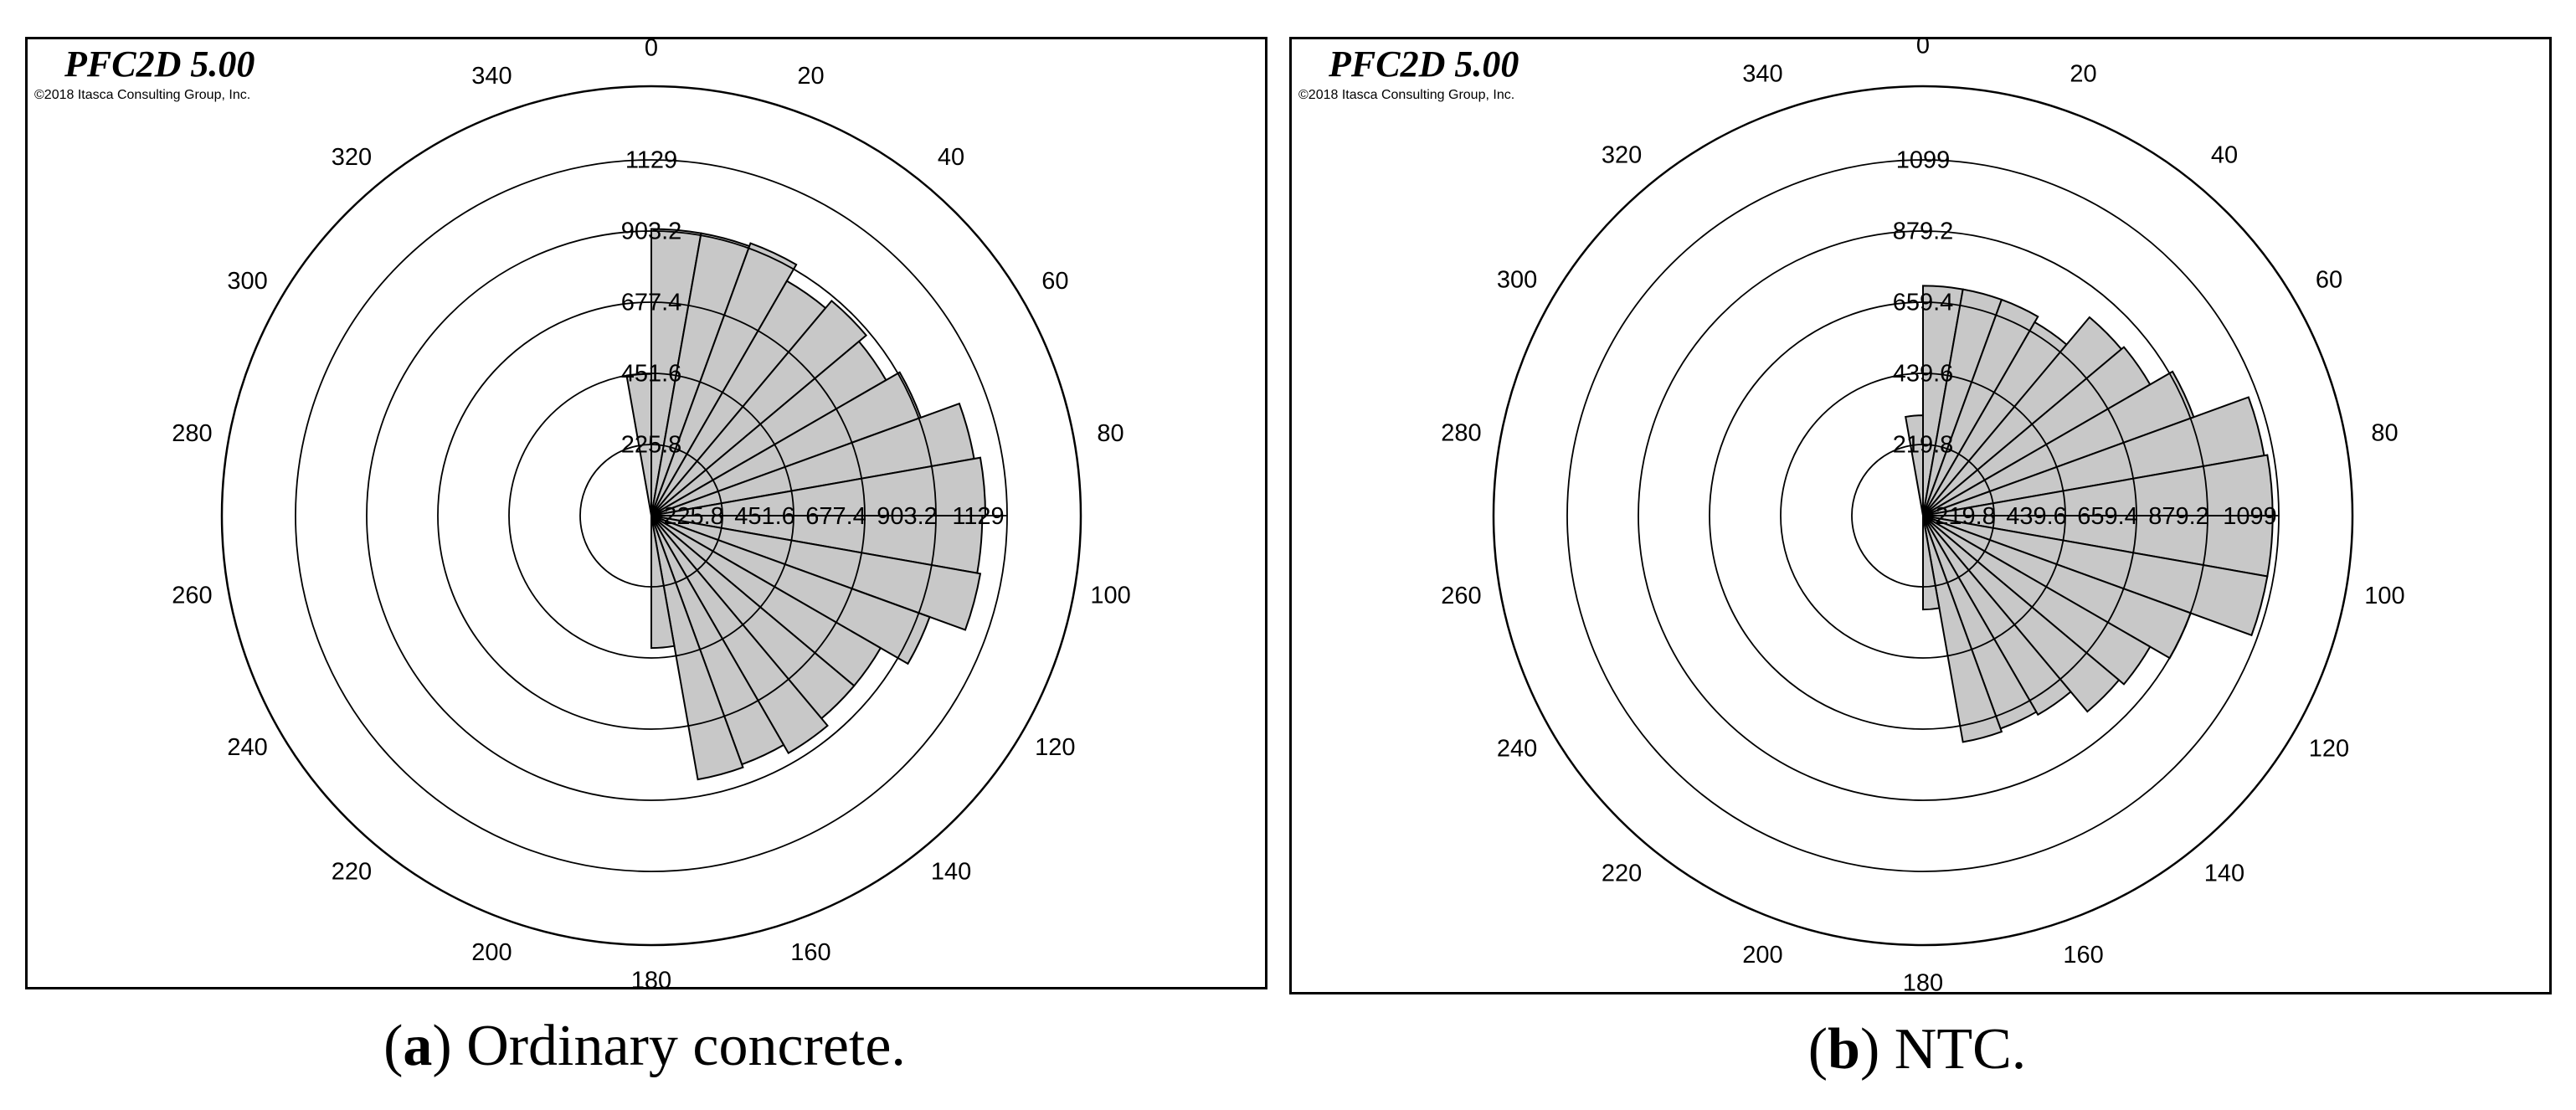 The image size is (2576, 1110). Describe the element at coordinates (1844, 1050) in the screenshot. I see `caption-letter: b` at that location.